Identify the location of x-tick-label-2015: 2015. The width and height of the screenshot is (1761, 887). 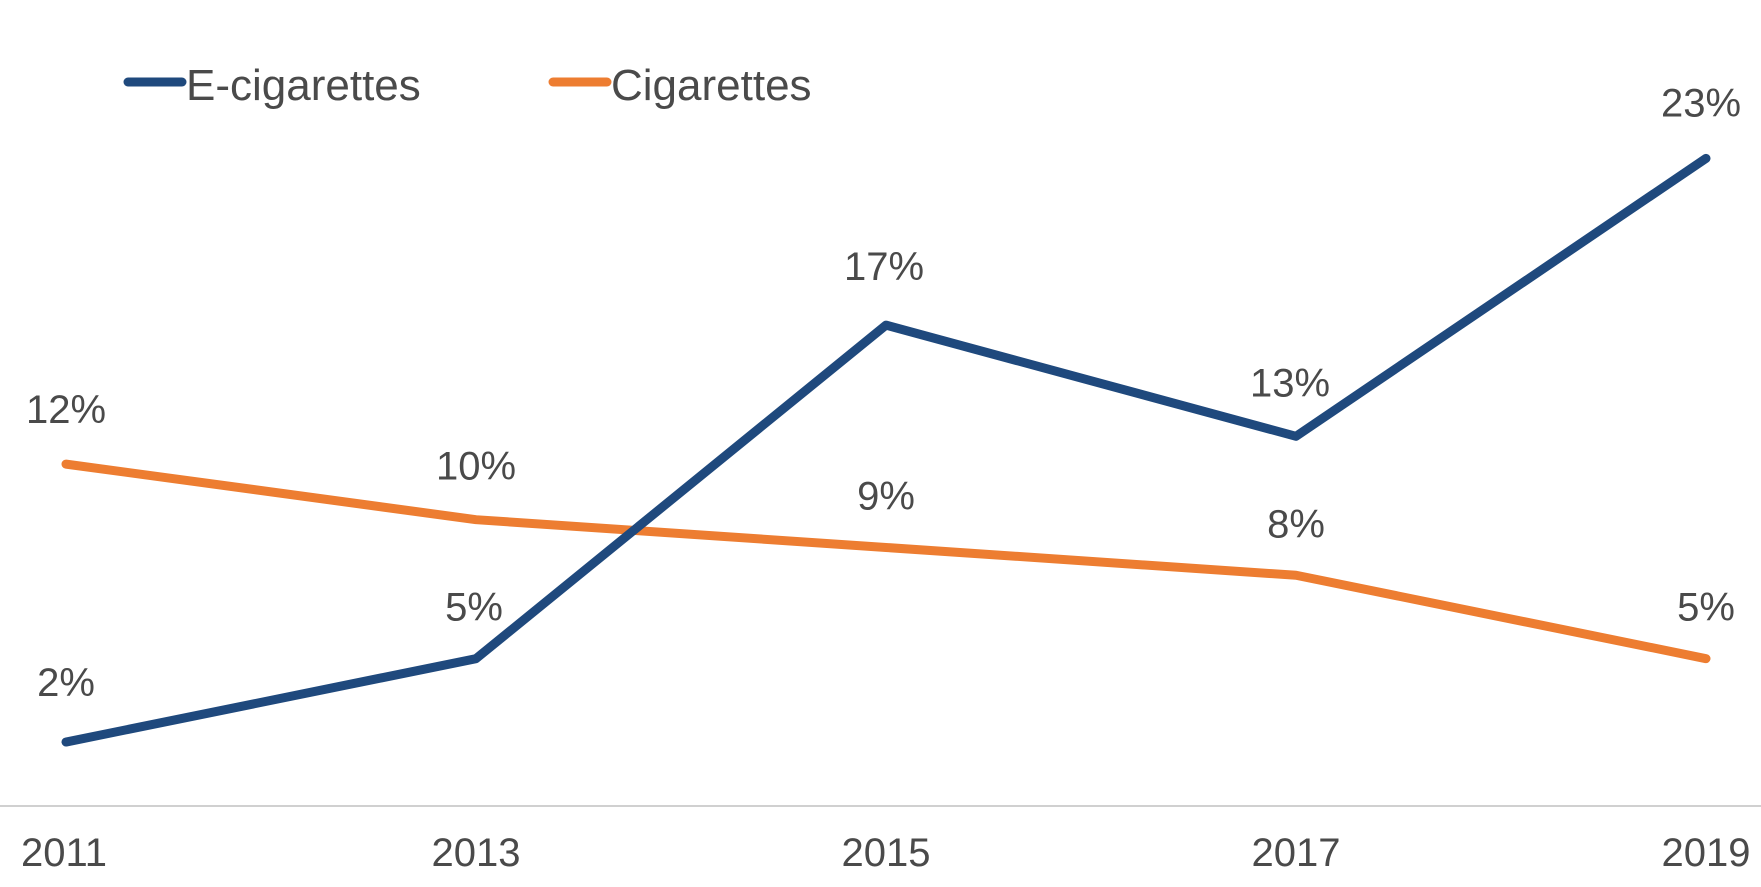
(886, 853).